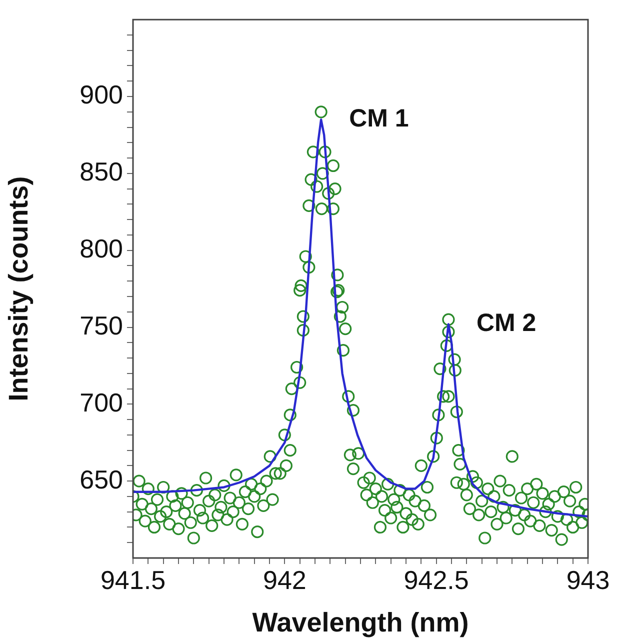  I want to click on x-axis-title: Wavelength (nm), so click(360, 622).